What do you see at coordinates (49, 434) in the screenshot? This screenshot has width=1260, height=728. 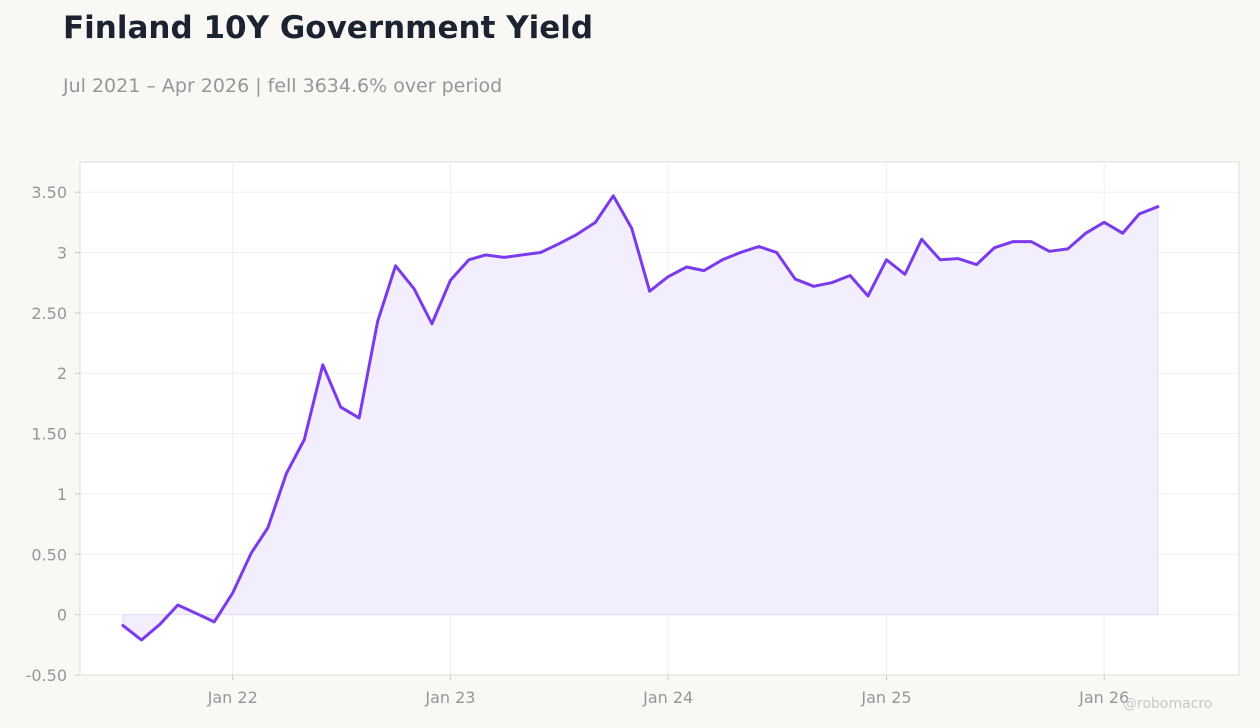 I see `y-tick-label: 1.50` at bounding box center [49, 434].